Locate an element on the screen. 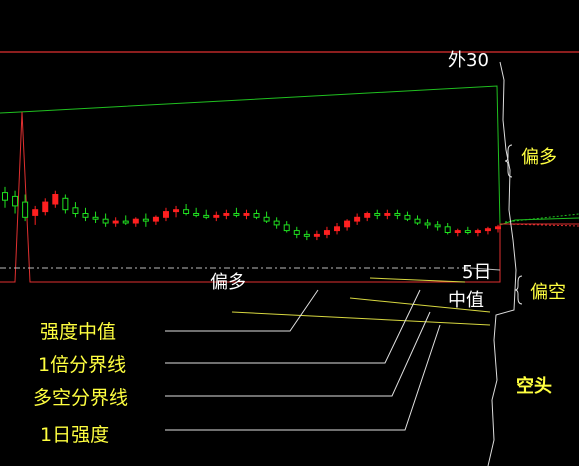 Image resolution: width=579 pixels, height=466 pixels. green-dotted-extension is located at coordinates (541, 218).